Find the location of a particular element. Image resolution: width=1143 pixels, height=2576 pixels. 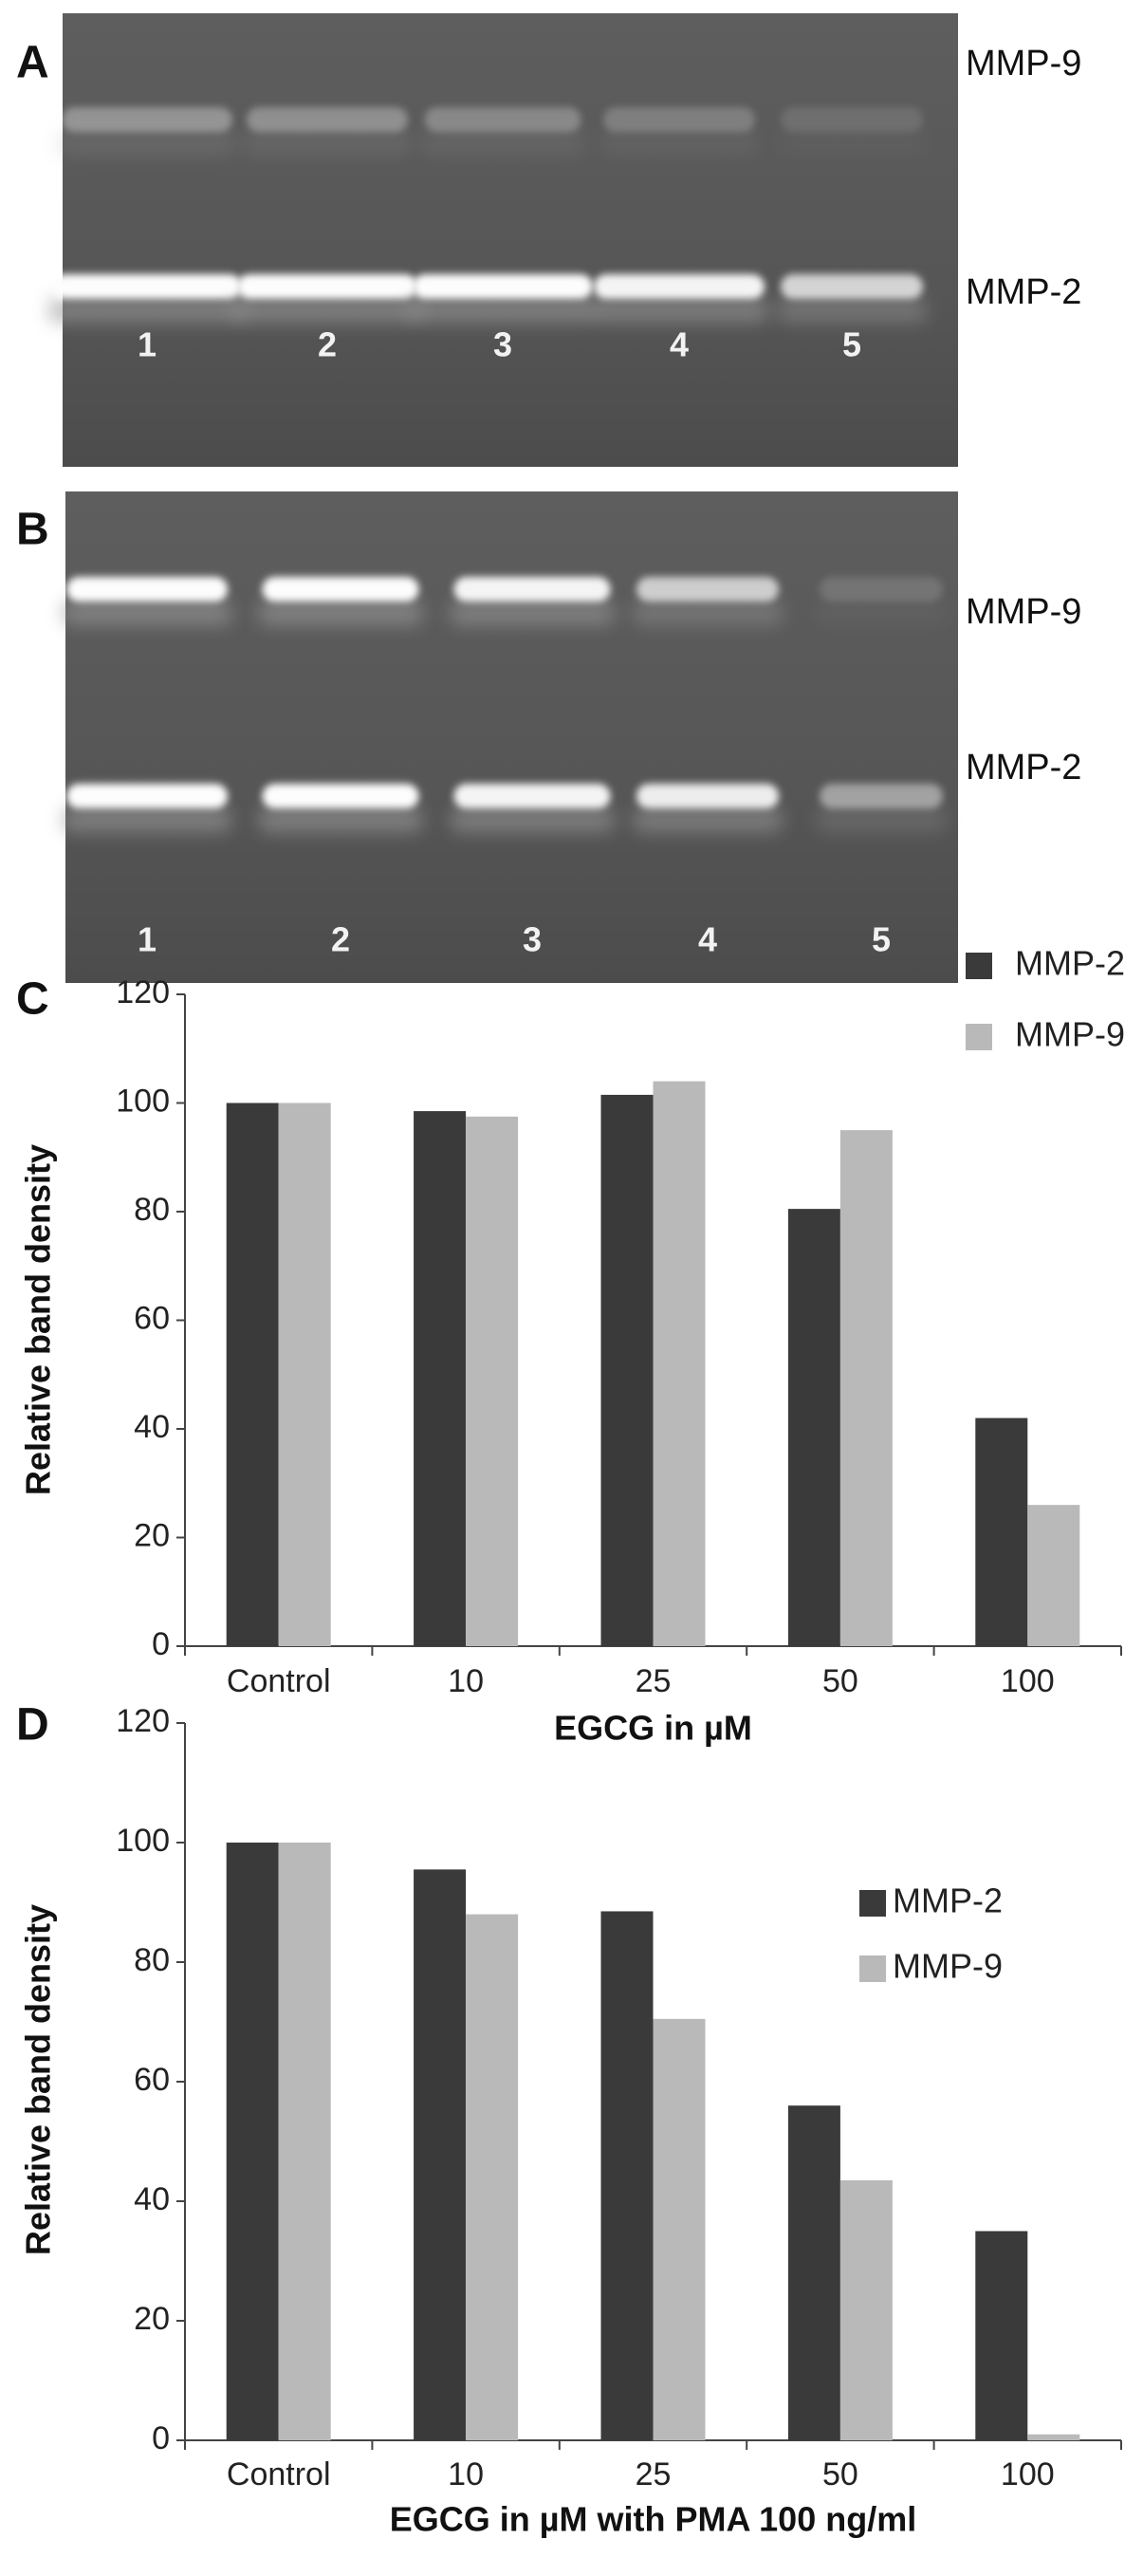

lane-number: 2 is located at coordinates (340, 939).